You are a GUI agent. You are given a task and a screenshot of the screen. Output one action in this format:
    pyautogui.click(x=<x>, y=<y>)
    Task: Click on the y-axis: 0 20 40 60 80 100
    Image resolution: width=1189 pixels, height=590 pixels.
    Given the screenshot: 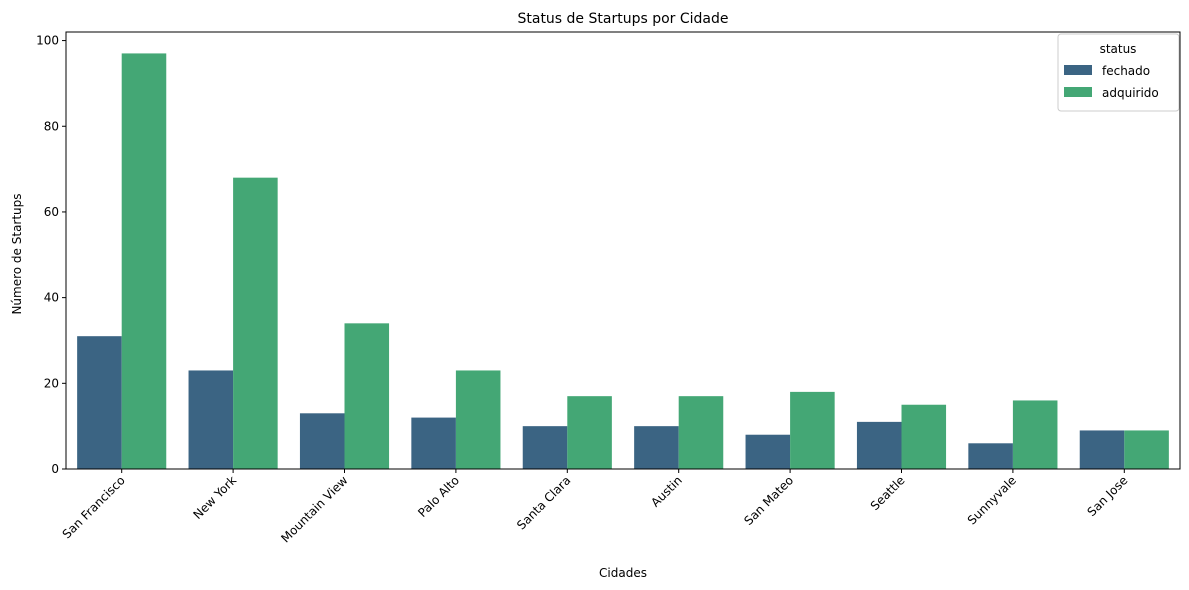 What is the action you would take?
    pyautogui.click(x=51, y=255)
    